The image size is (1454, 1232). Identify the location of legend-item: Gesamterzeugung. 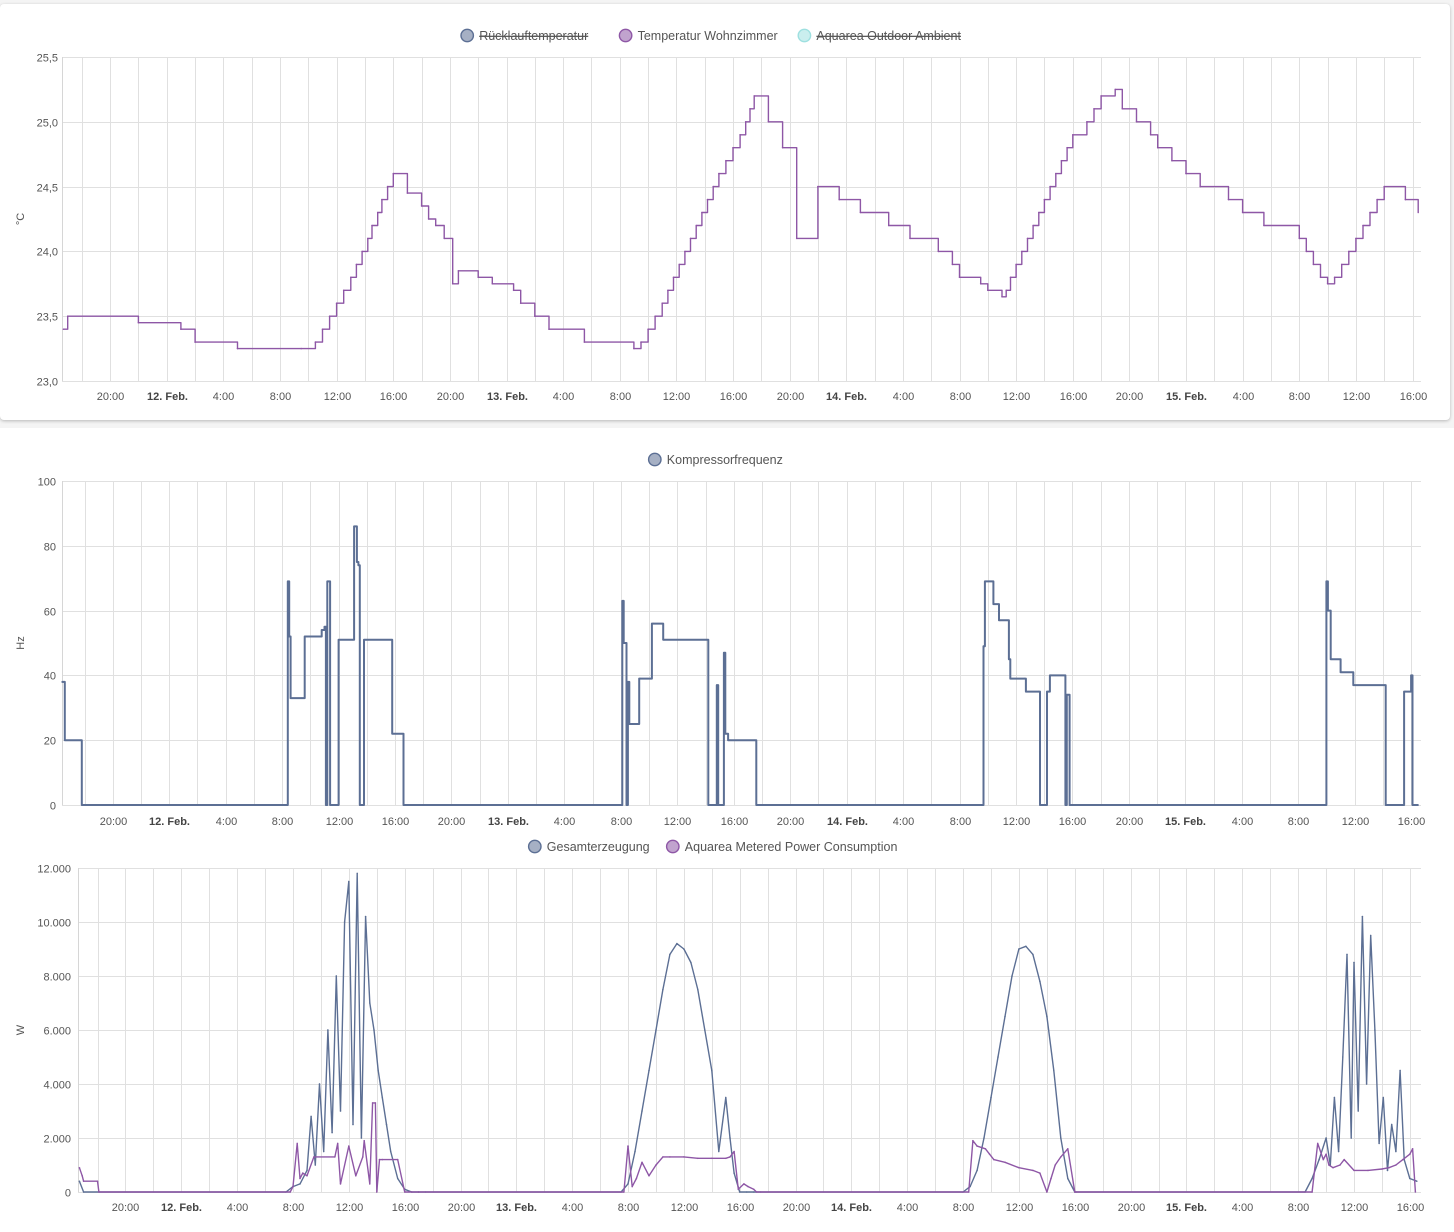
(588, 846).